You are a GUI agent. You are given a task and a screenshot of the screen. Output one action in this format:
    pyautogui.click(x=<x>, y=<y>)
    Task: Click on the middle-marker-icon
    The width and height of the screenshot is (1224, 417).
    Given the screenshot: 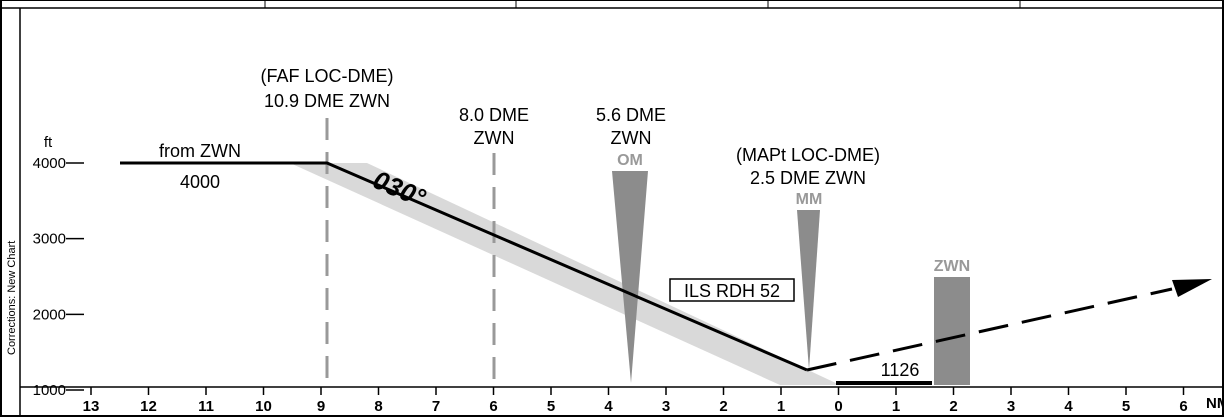 What is the action you would take?
    pyautogui.click(x=808, y=290)
    